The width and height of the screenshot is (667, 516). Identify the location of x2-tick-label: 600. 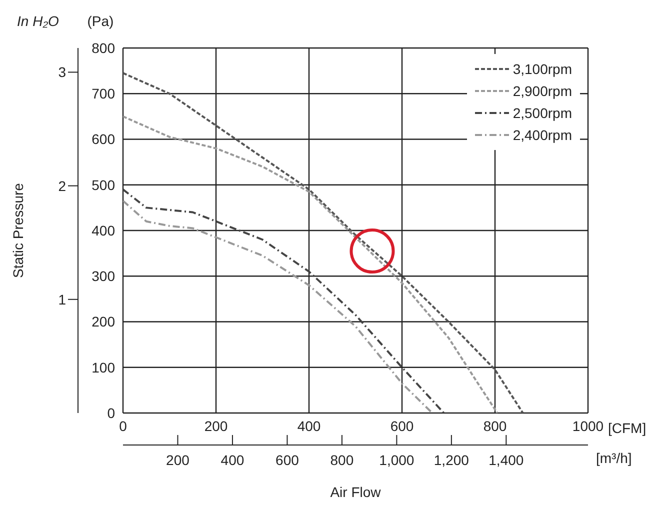
(288, 460).